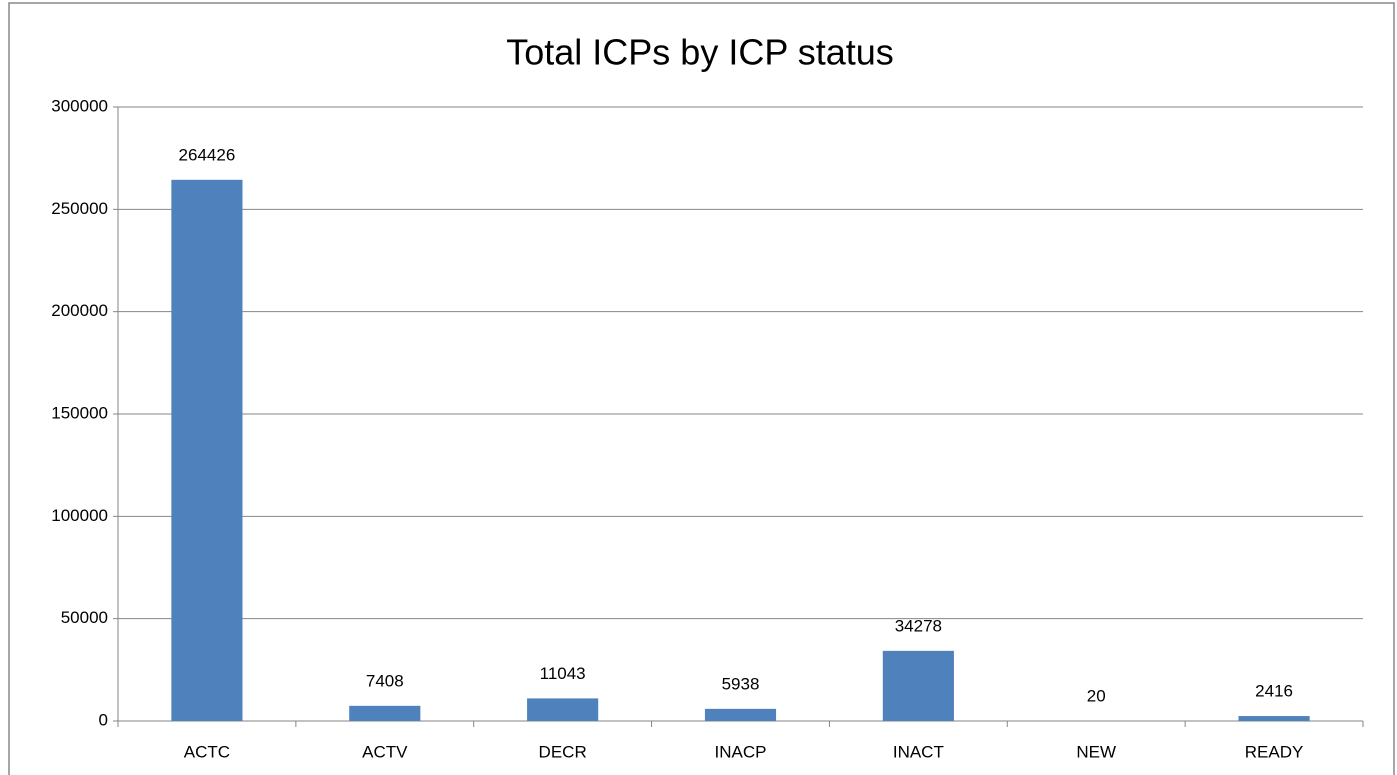 The width and height of the screenshot is (1397, 775). What do you see at coordinates (741, 683) in the screenshot?
I see `data-label: 5938` at bounding box center [741, 683].